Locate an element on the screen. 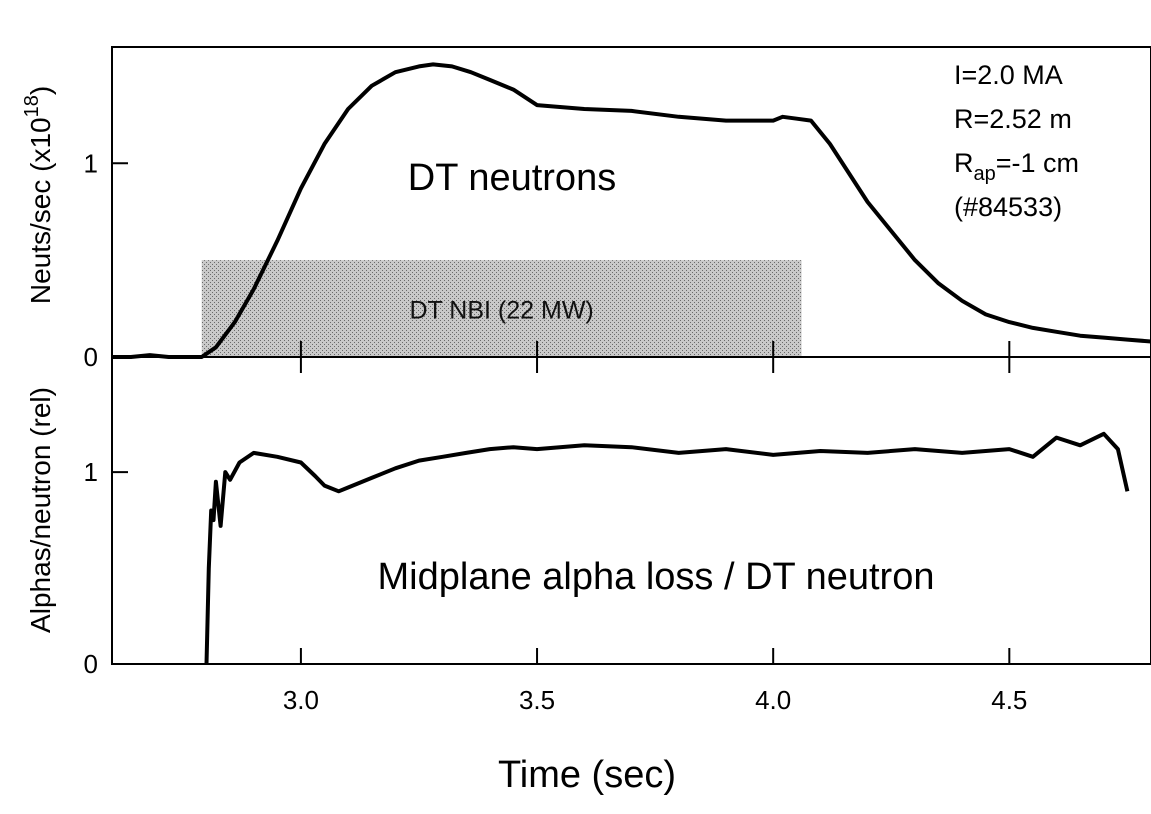 This screenshot has height=814, width=1151. param-radius: R=2.52 m is located at coordinates (1013, 119).